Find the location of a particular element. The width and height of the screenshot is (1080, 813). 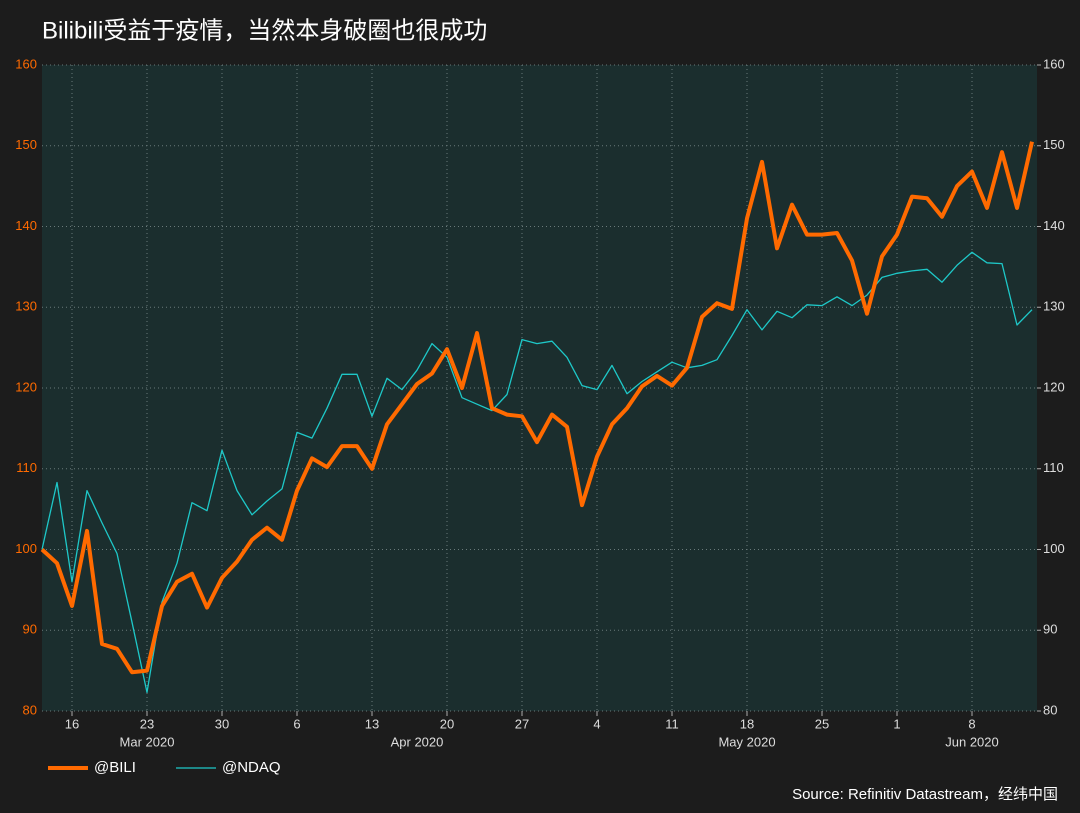

y-tick-label: 90 is located at coordinates (30, 629).